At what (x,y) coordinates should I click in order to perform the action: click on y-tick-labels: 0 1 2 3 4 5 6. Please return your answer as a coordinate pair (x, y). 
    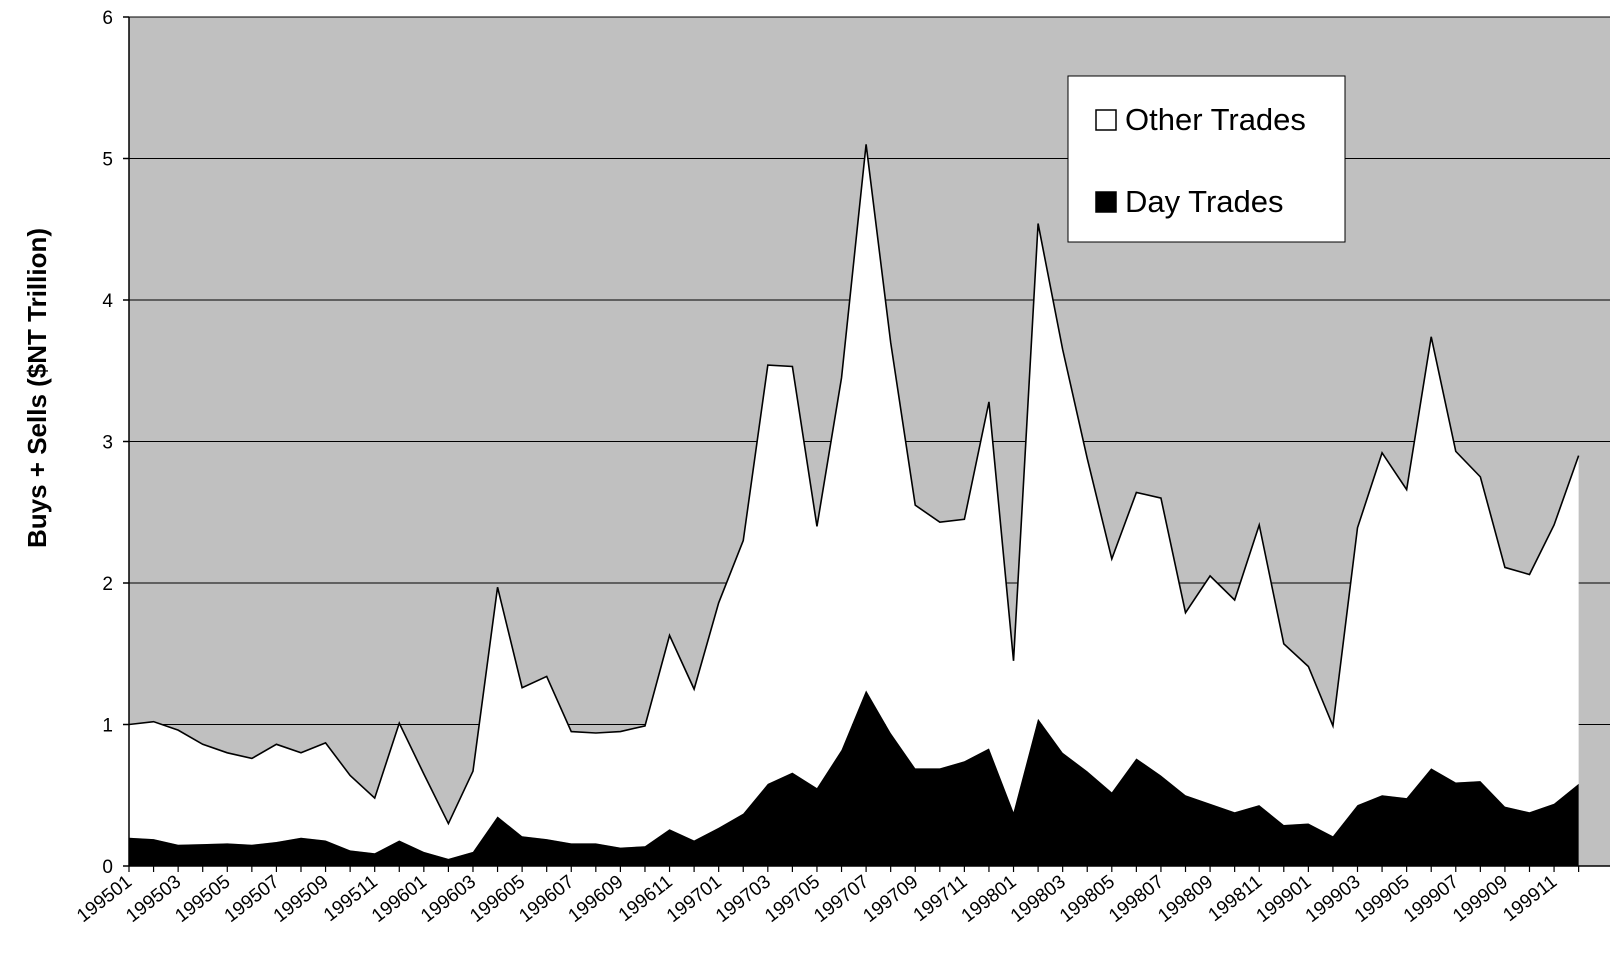
    Looking at the image, I should click on (115, 443).